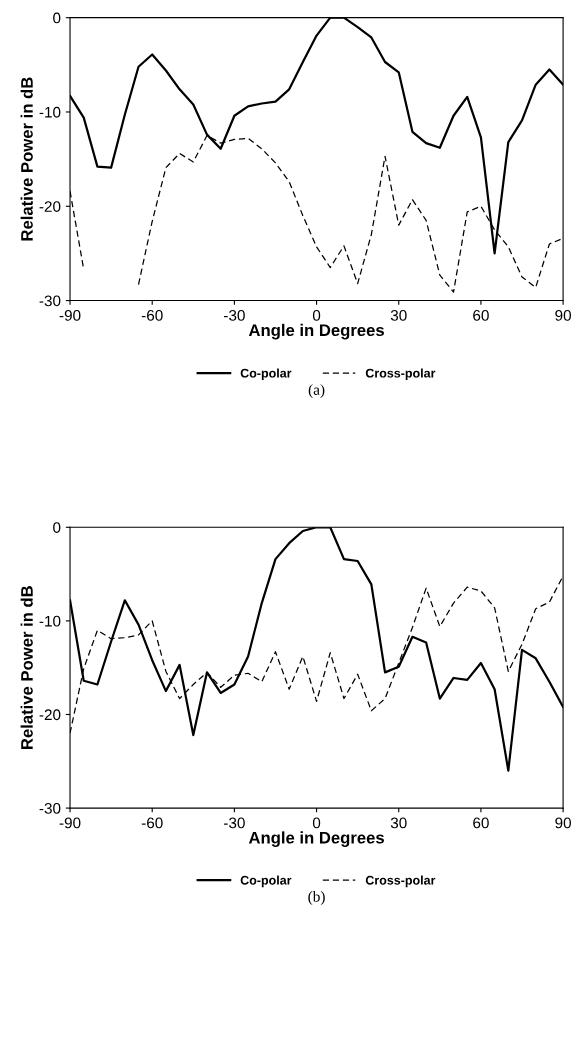 The height and width of the screenshot is (1040, 574). What do you see at coordinates (316, 898) in the screenshot?
I see `text: (b)` at bounding box center [316, 898].